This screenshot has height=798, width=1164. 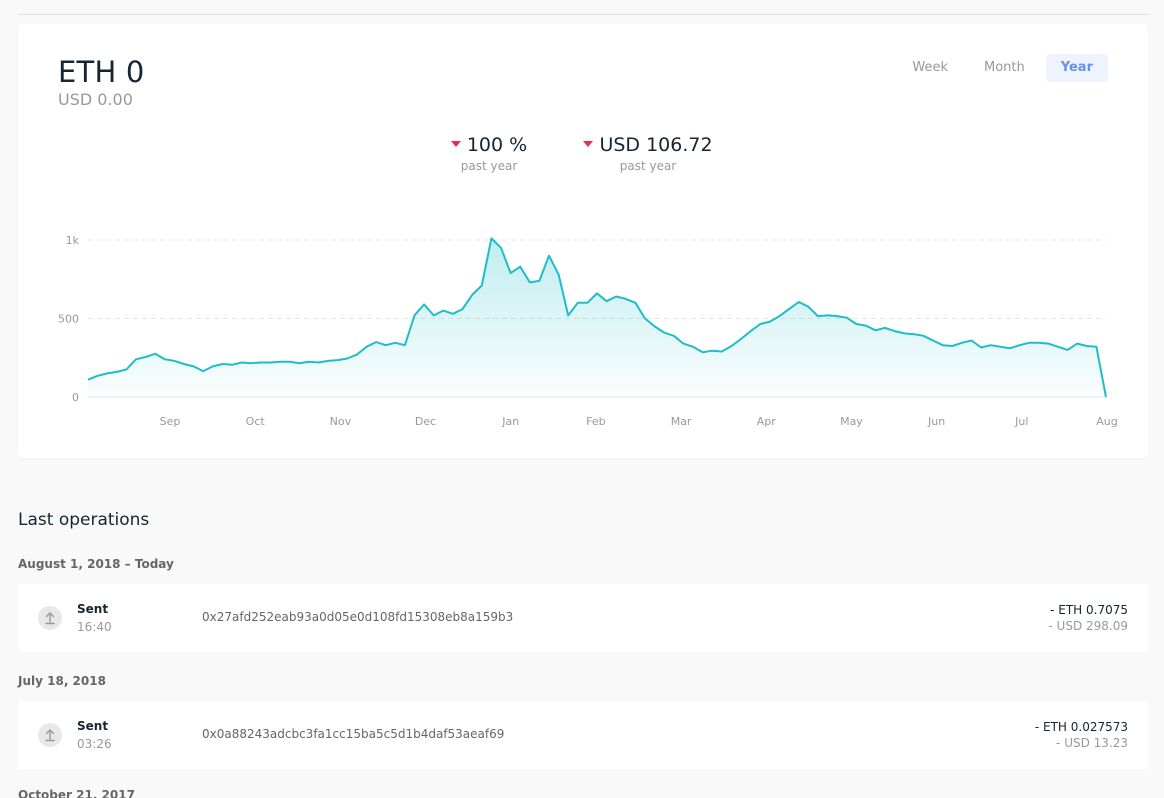 What do you see at coordinates (1089, 610) in the screenshot?
I see `operation-amount: - ETH 0.7075` at bounding box center [1089, 610].